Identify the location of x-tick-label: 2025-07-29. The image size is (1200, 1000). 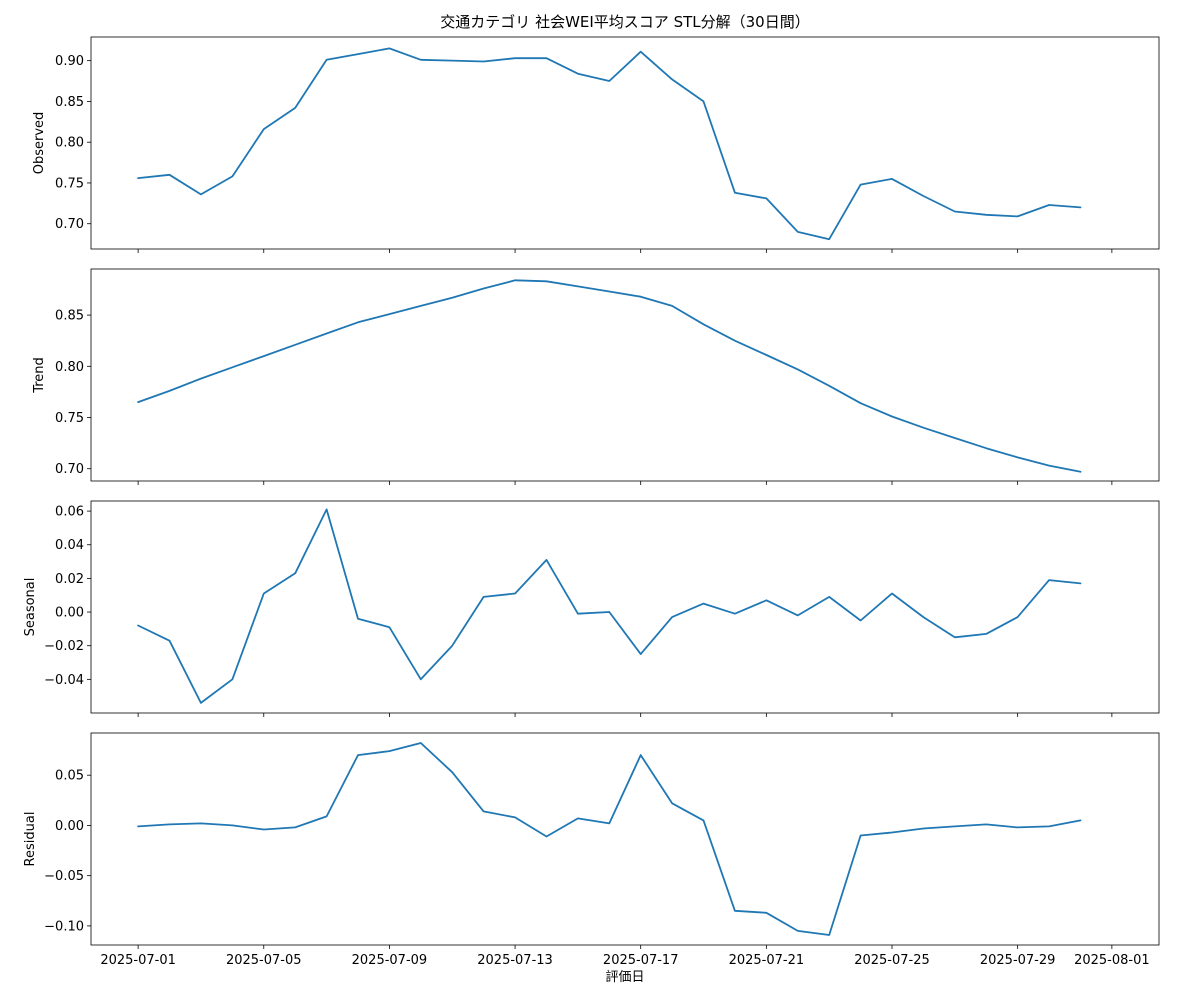
(1018, 960).